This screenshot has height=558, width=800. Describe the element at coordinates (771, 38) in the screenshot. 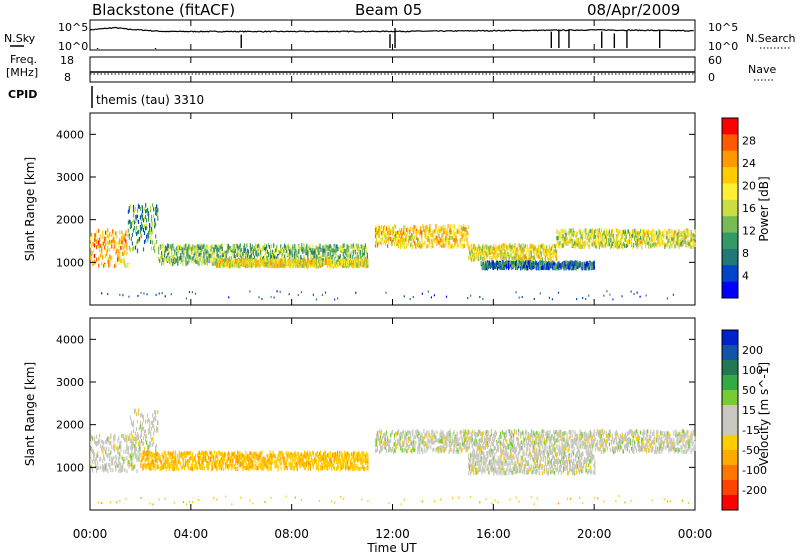

I see `nsearch-label: N.Search` at that location.